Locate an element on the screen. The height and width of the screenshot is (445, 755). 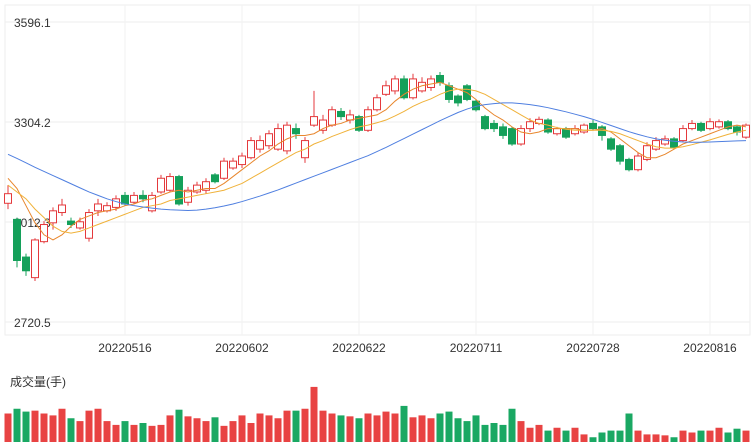
y-tick-label: 2720.5 is located at coordinates (32, 323).